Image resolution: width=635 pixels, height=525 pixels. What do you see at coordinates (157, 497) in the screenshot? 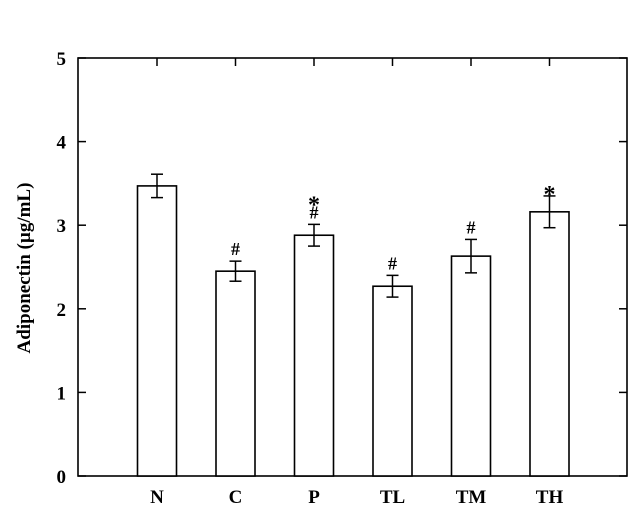
I see `x-tick-label-n: N` at bounding box center [157, 497].